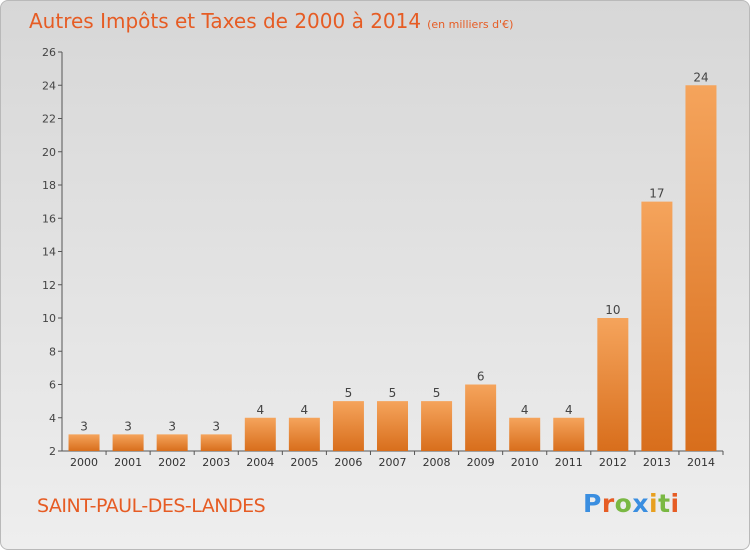 This screenshot has width=750, height=550. Describe the element at coordinates (592, 503) in the screenshot. I see `logo-letter: P` at that location.